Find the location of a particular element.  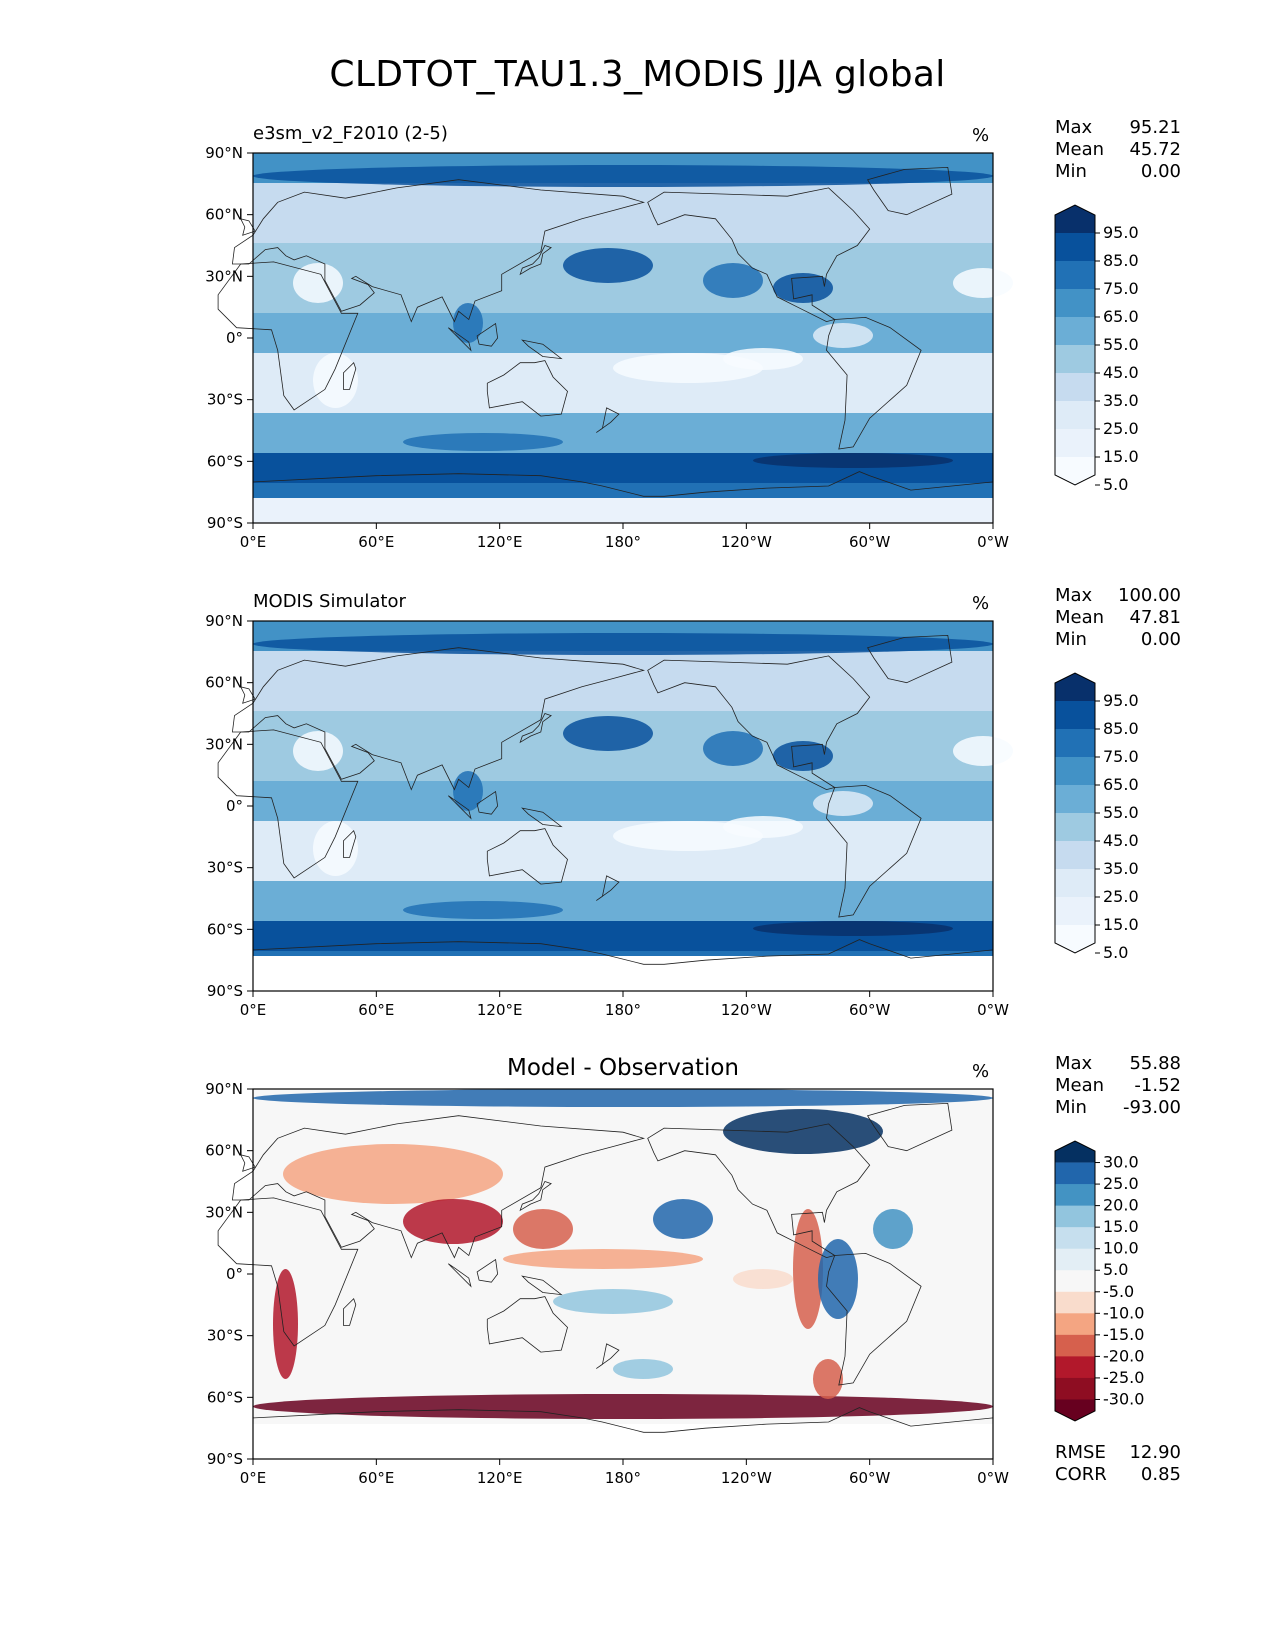

panel-label: MODIS Simulator is located at coordinates (329, 601).